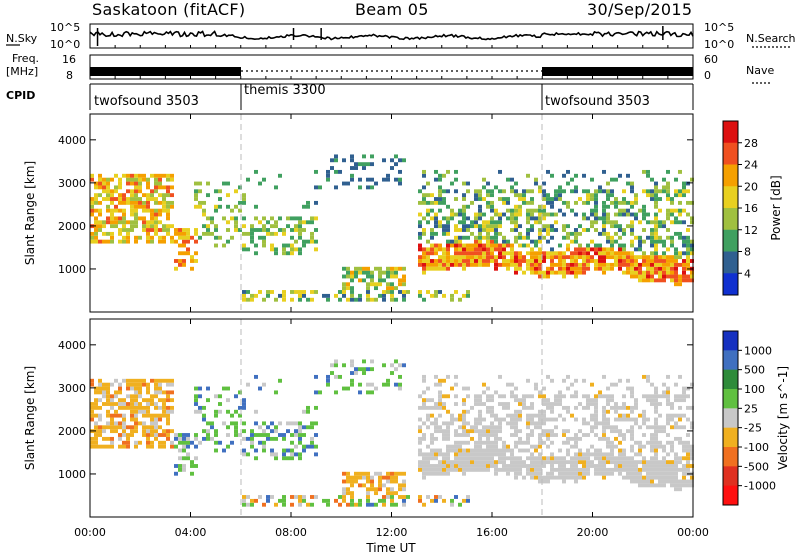 The image size is (800, 554). I want to click on velocity-colorbar-frame, so click(730, 418).